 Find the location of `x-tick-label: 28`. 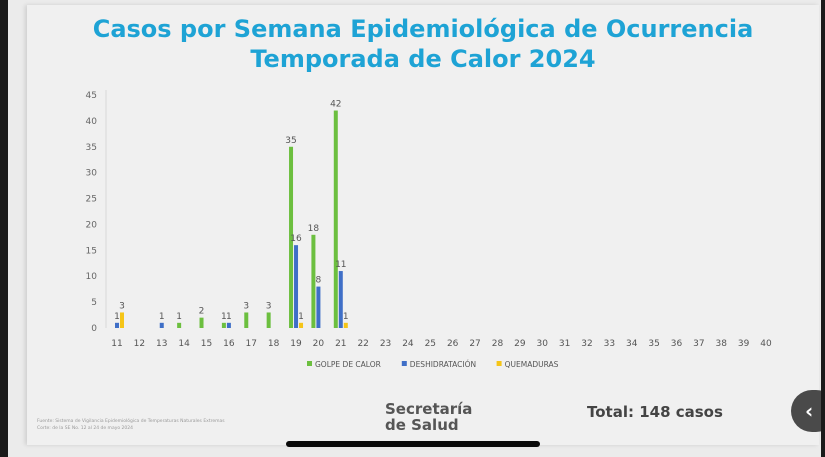

x-tick-label: 28 is located at coordinates (498, 344).